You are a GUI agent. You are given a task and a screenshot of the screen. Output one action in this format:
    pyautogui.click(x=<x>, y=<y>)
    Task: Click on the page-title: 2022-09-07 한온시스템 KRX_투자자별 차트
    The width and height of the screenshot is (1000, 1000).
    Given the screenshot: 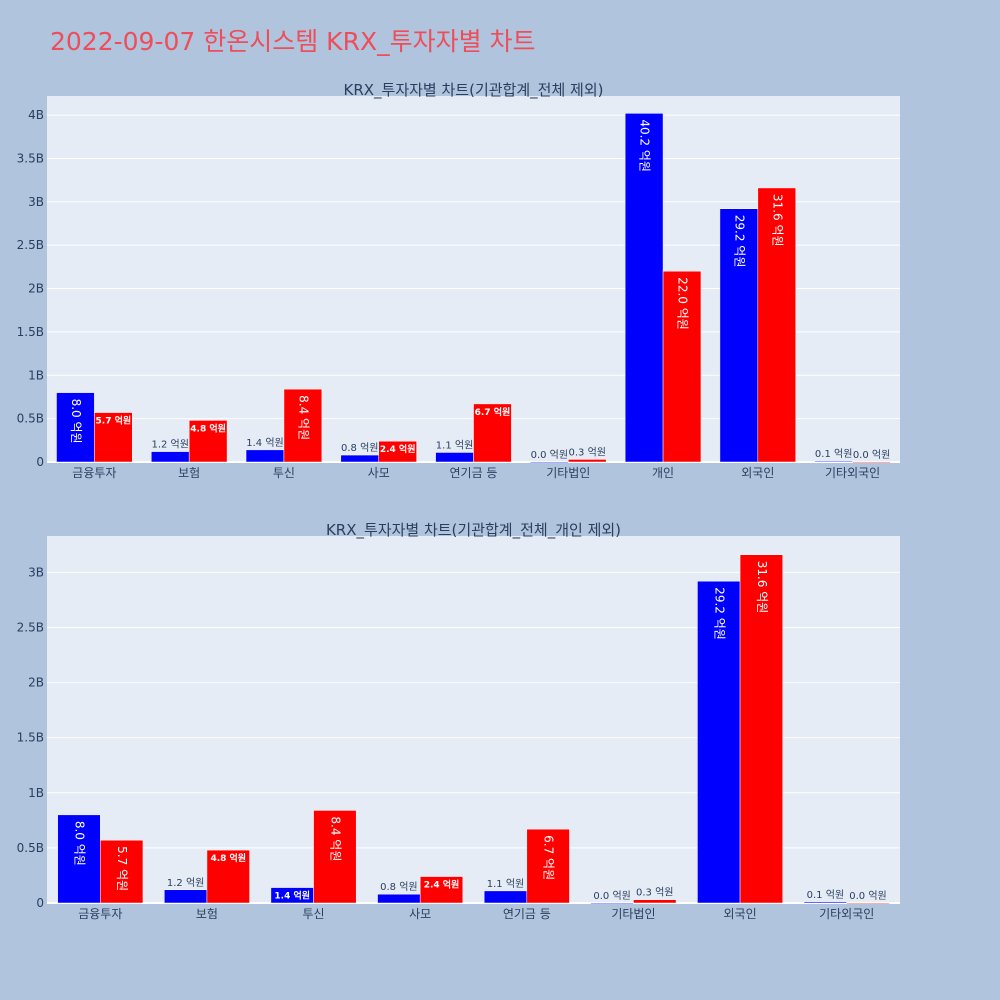 What is the action you would take?
    pyautogui.click(x=293, y=41)
    